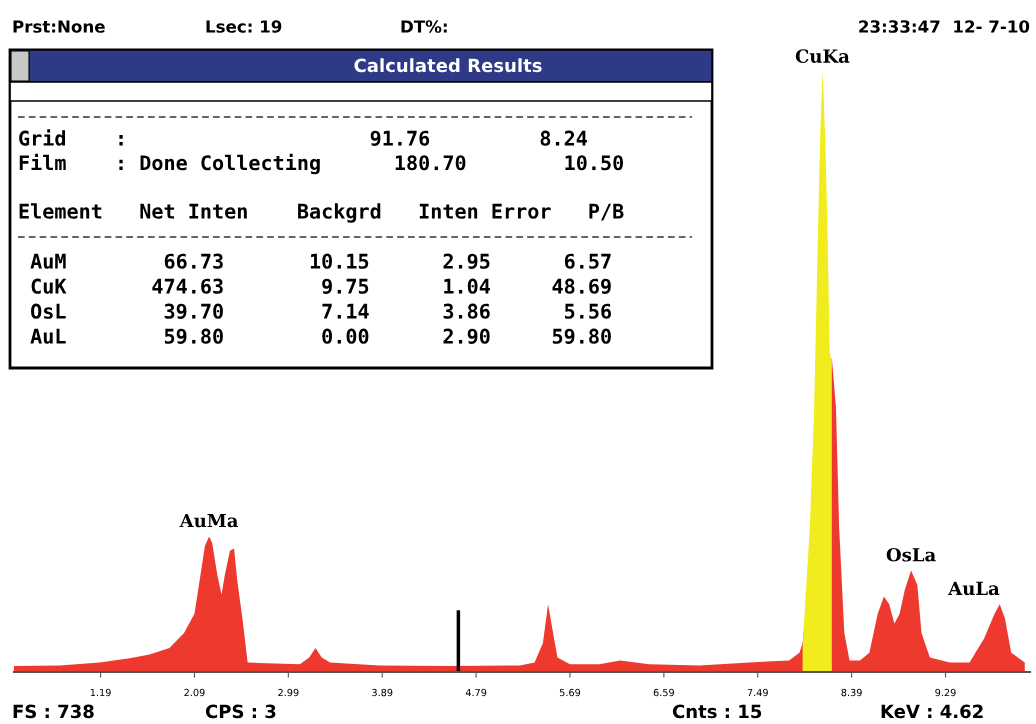 Image resolution: width=1036 pixels, height=724 pixels. Describe the element at coordinates (321, 311) in the screenshot. I see `annotation: OsL 39.70 7.14 3.86 5.56` at that location.